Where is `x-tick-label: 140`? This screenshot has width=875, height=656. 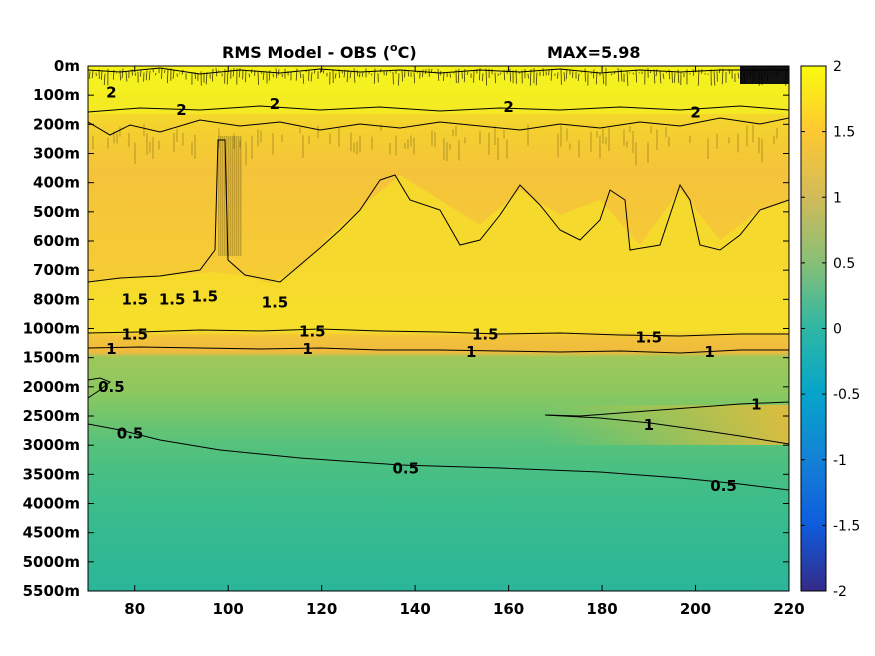 x-tick-label: 140 is located at coordinates (414, 609).